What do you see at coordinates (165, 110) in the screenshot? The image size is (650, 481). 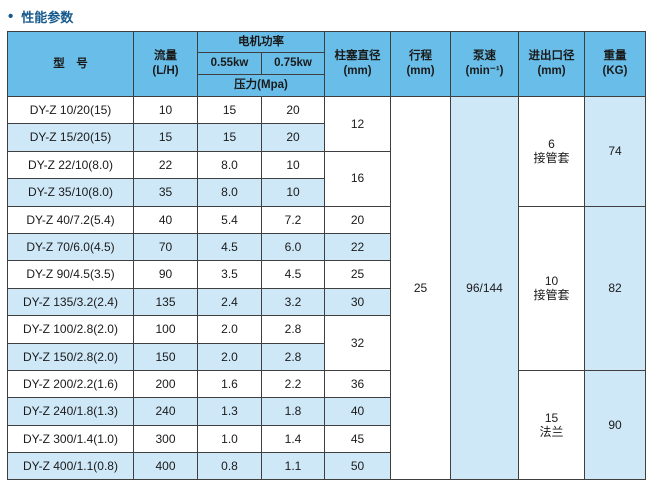 I see `cell-flow: 10` at bounding box center [165, 110].